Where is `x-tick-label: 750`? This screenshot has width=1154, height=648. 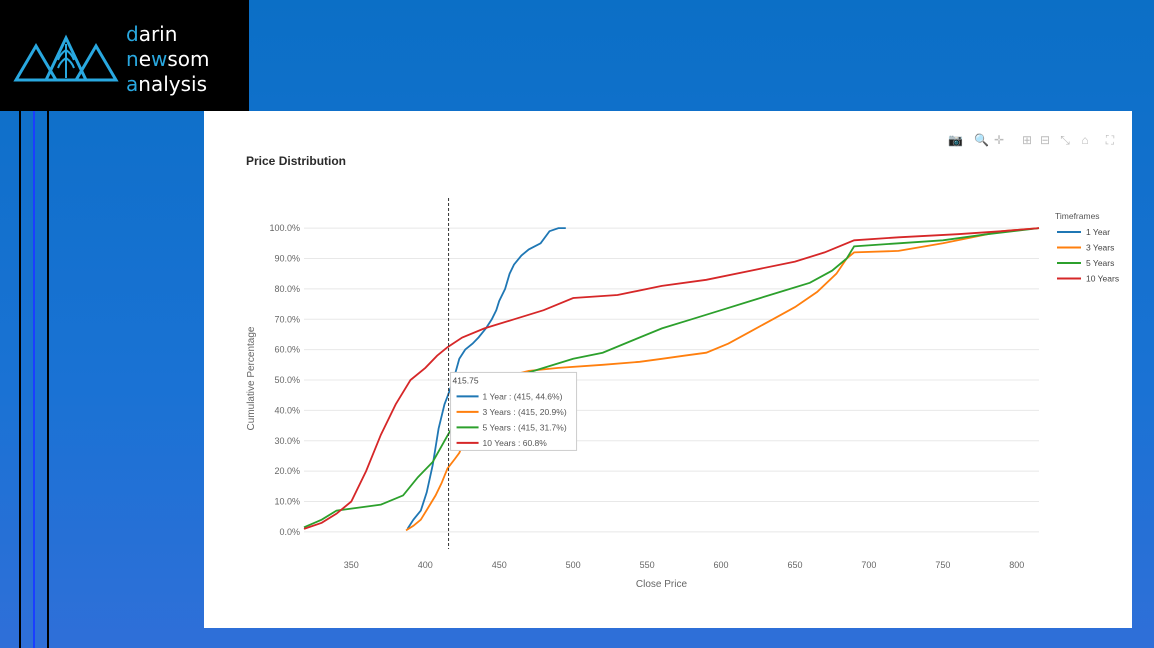
x-tick-label: 750 is located at coordinates (942, 565).